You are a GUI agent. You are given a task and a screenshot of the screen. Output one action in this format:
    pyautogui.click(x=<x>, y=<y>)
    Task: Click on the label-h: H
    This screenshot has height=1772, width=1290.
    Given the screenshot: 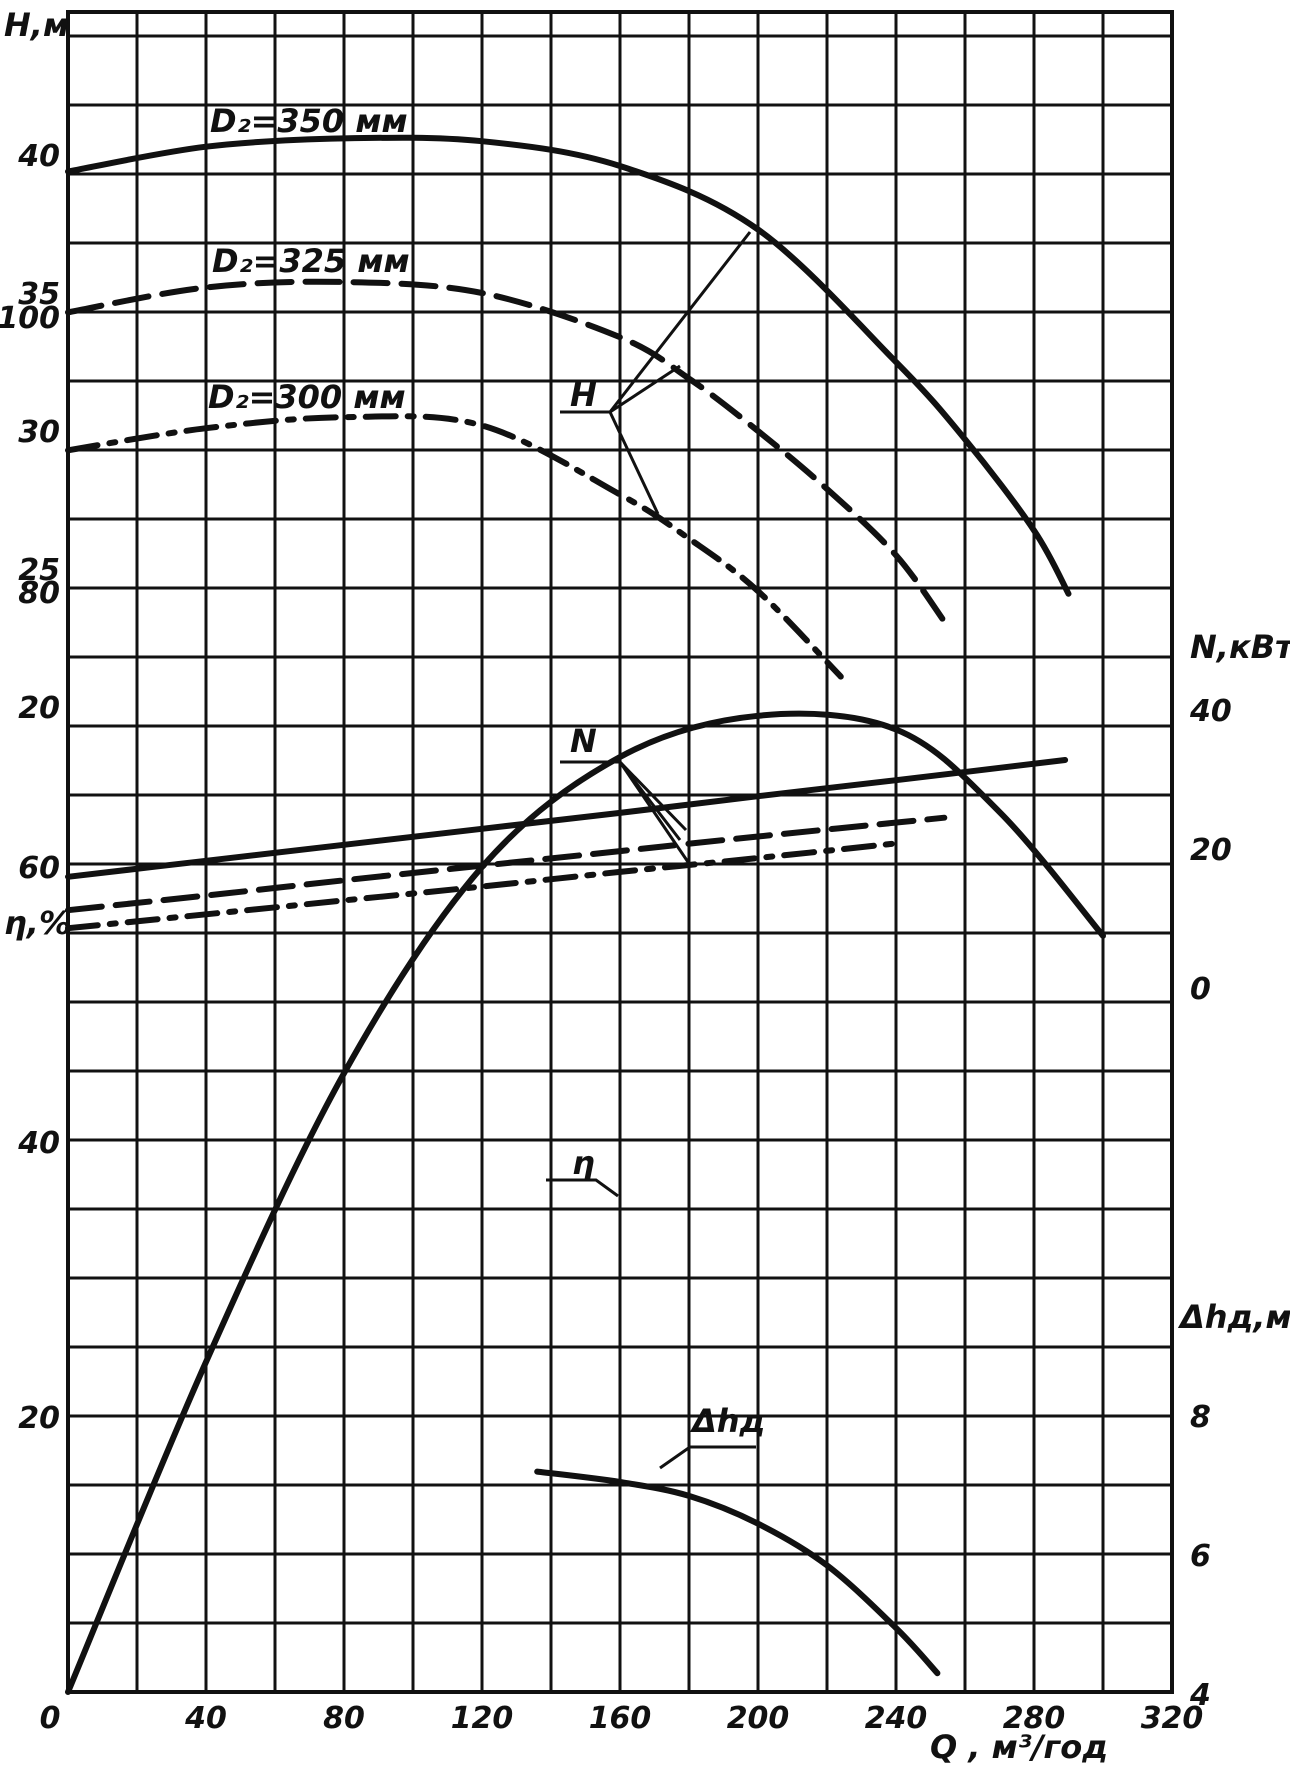 What is the action you would take?
    pyautogui.click(x=583, y=395)
    